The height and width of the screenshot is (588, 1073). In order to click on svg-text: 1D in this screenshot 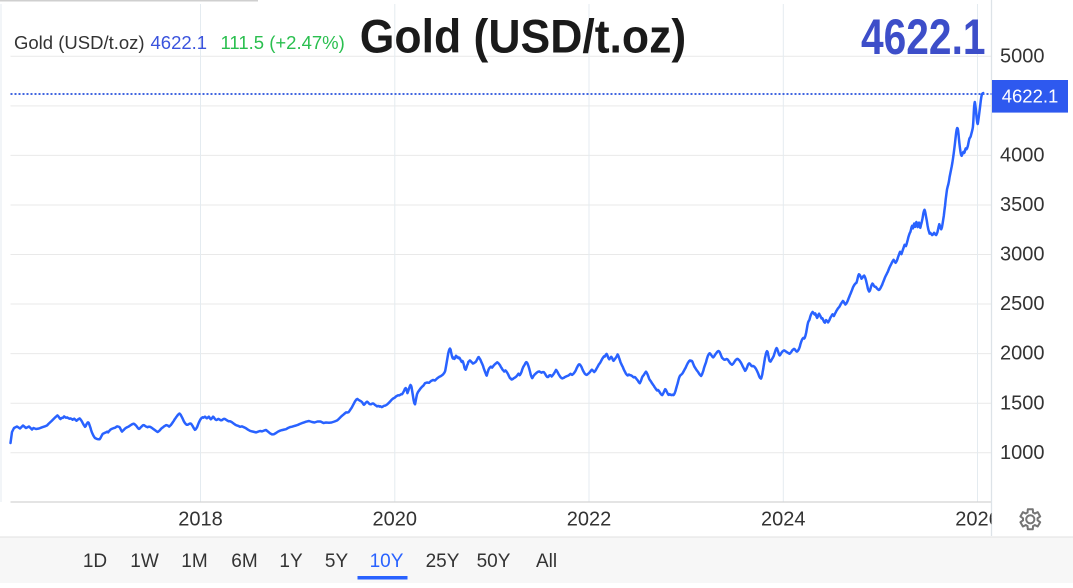, I will do `click(95, 561)`.